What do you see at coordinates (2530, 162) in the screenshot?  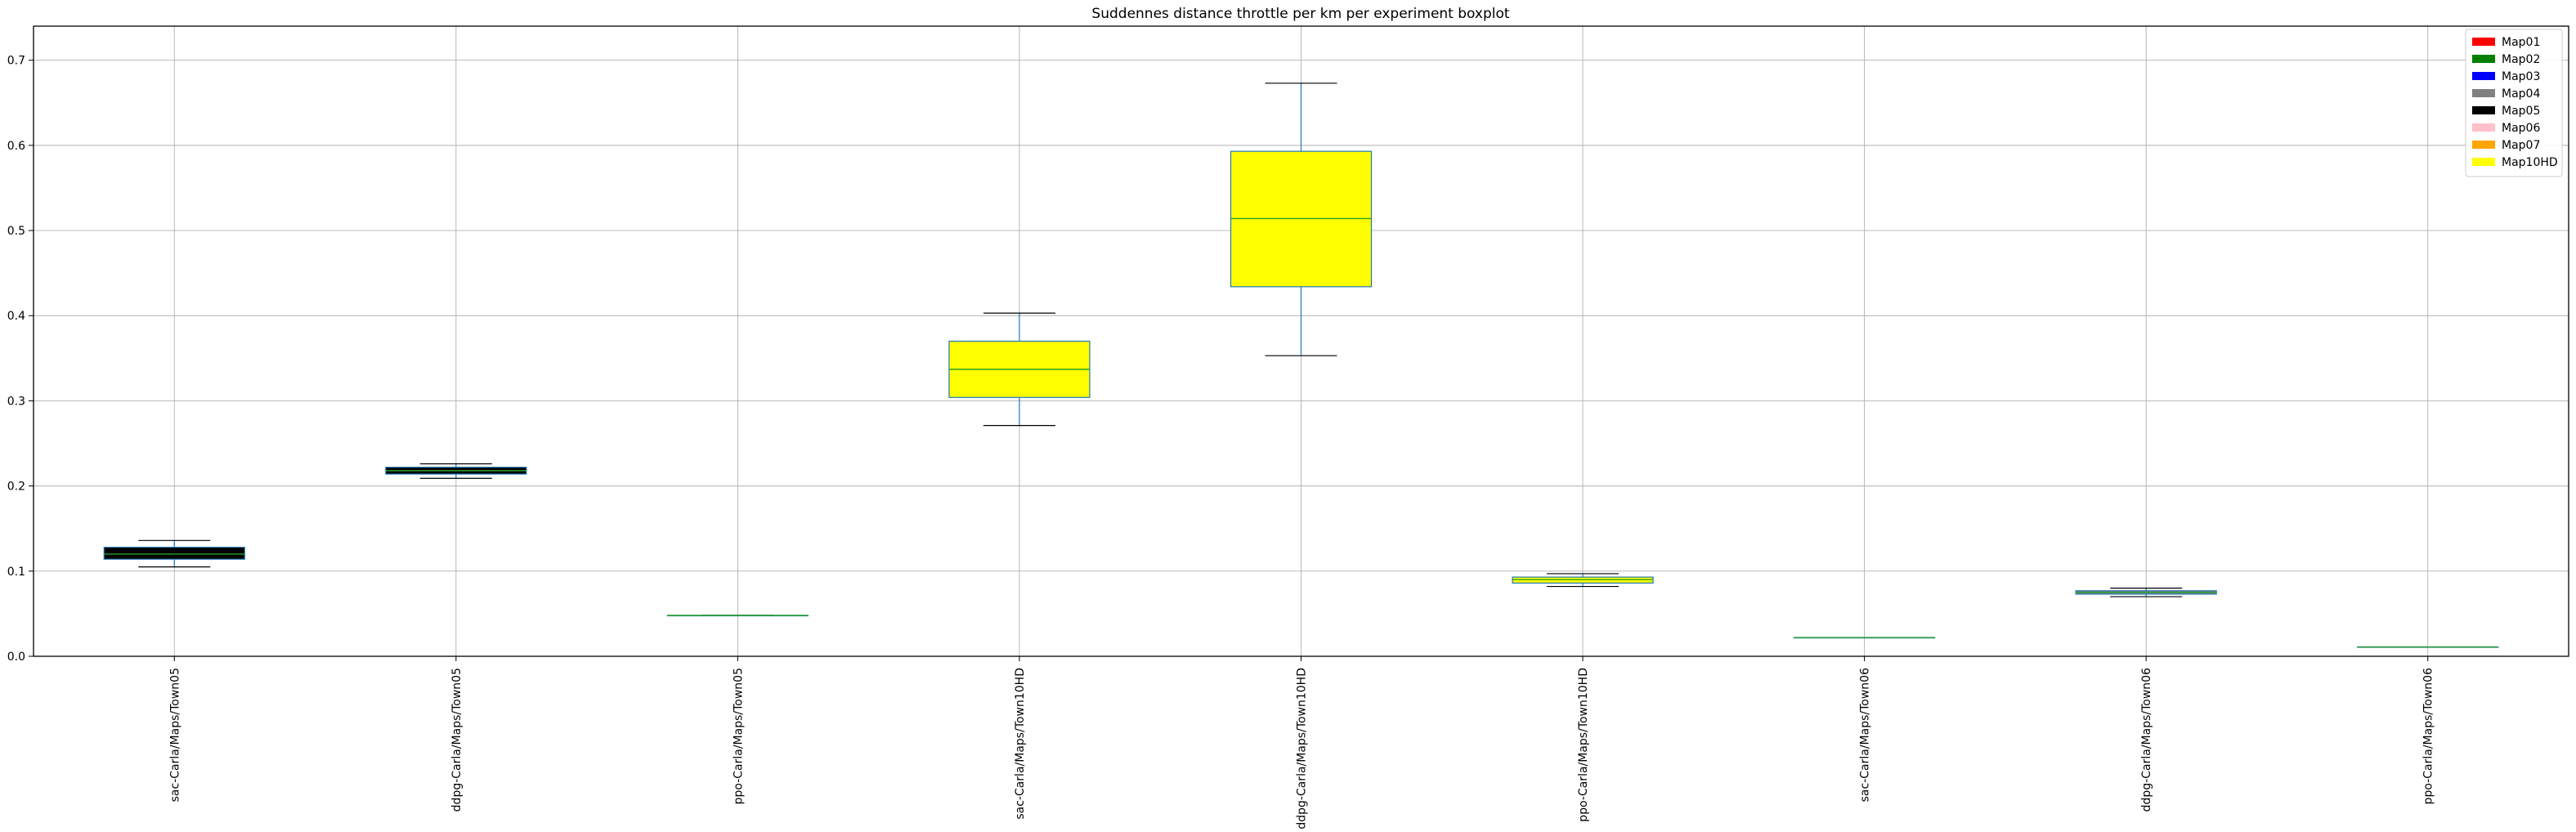 I see `legend-label: Map10HD` at bounding box center [2530, 162].